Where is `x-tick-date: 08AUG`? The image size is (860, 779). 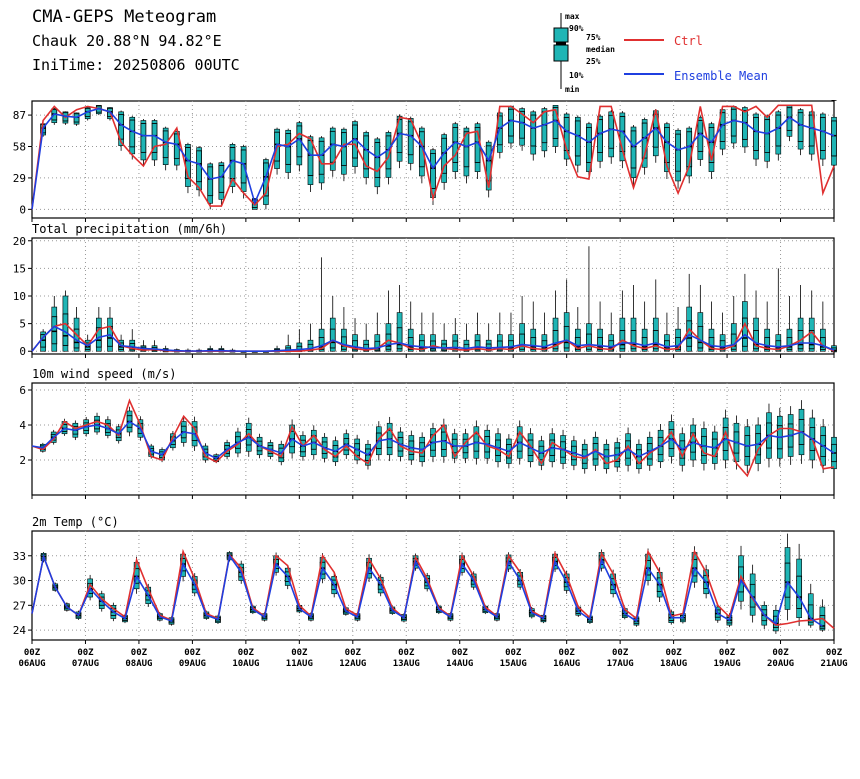
x-tick-date: 08AUG is located at coordinates (138, 664).